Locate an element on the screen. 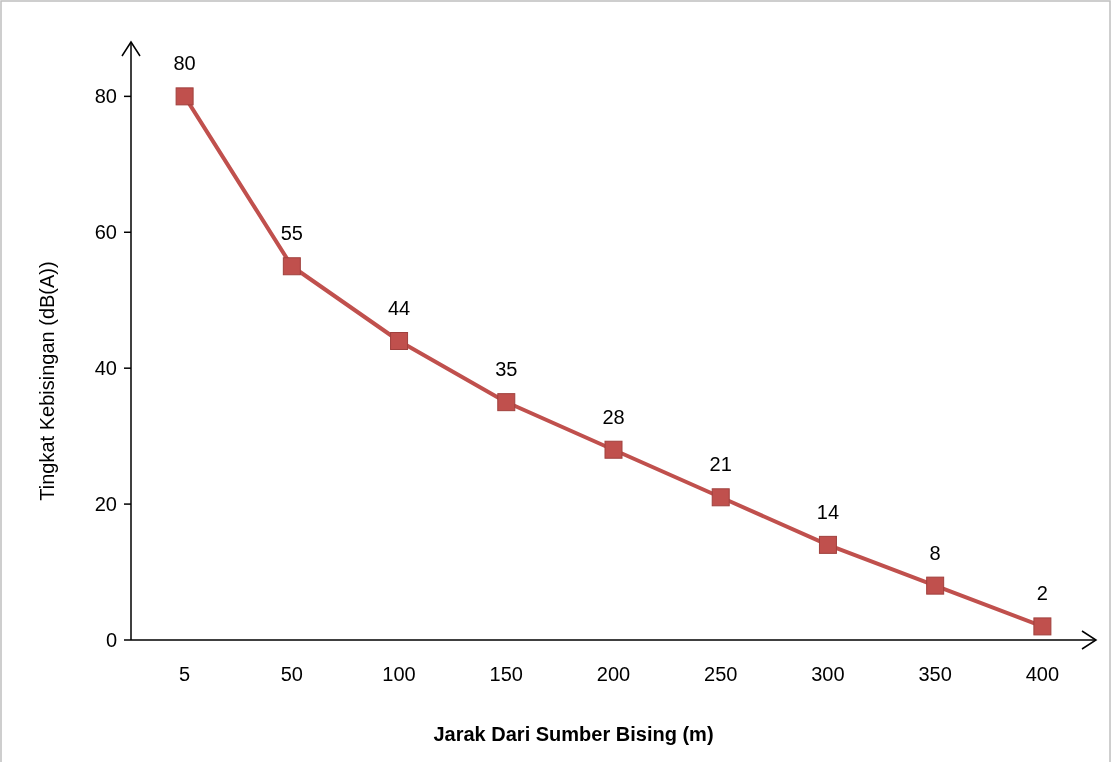 This screenshot has width=1111, height=762. x-tick-label: 400 is located at coordinates (1042, 674).